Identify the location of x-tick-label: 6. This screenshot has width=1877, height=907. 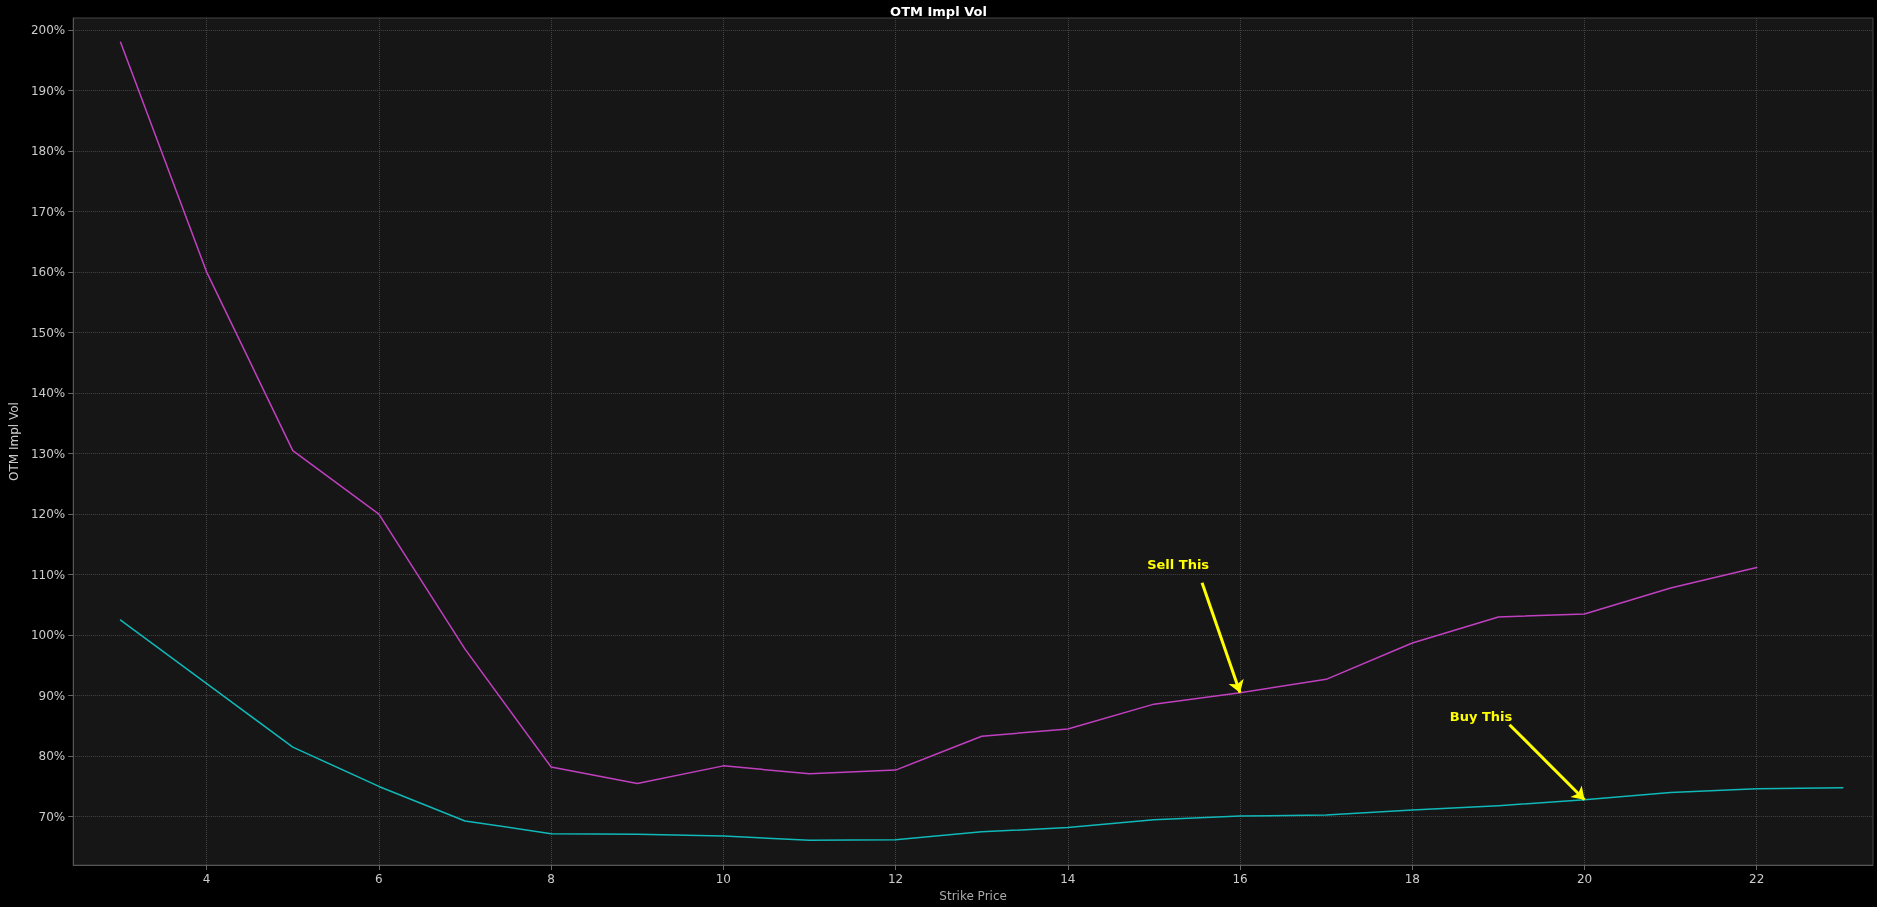
(379, 879).